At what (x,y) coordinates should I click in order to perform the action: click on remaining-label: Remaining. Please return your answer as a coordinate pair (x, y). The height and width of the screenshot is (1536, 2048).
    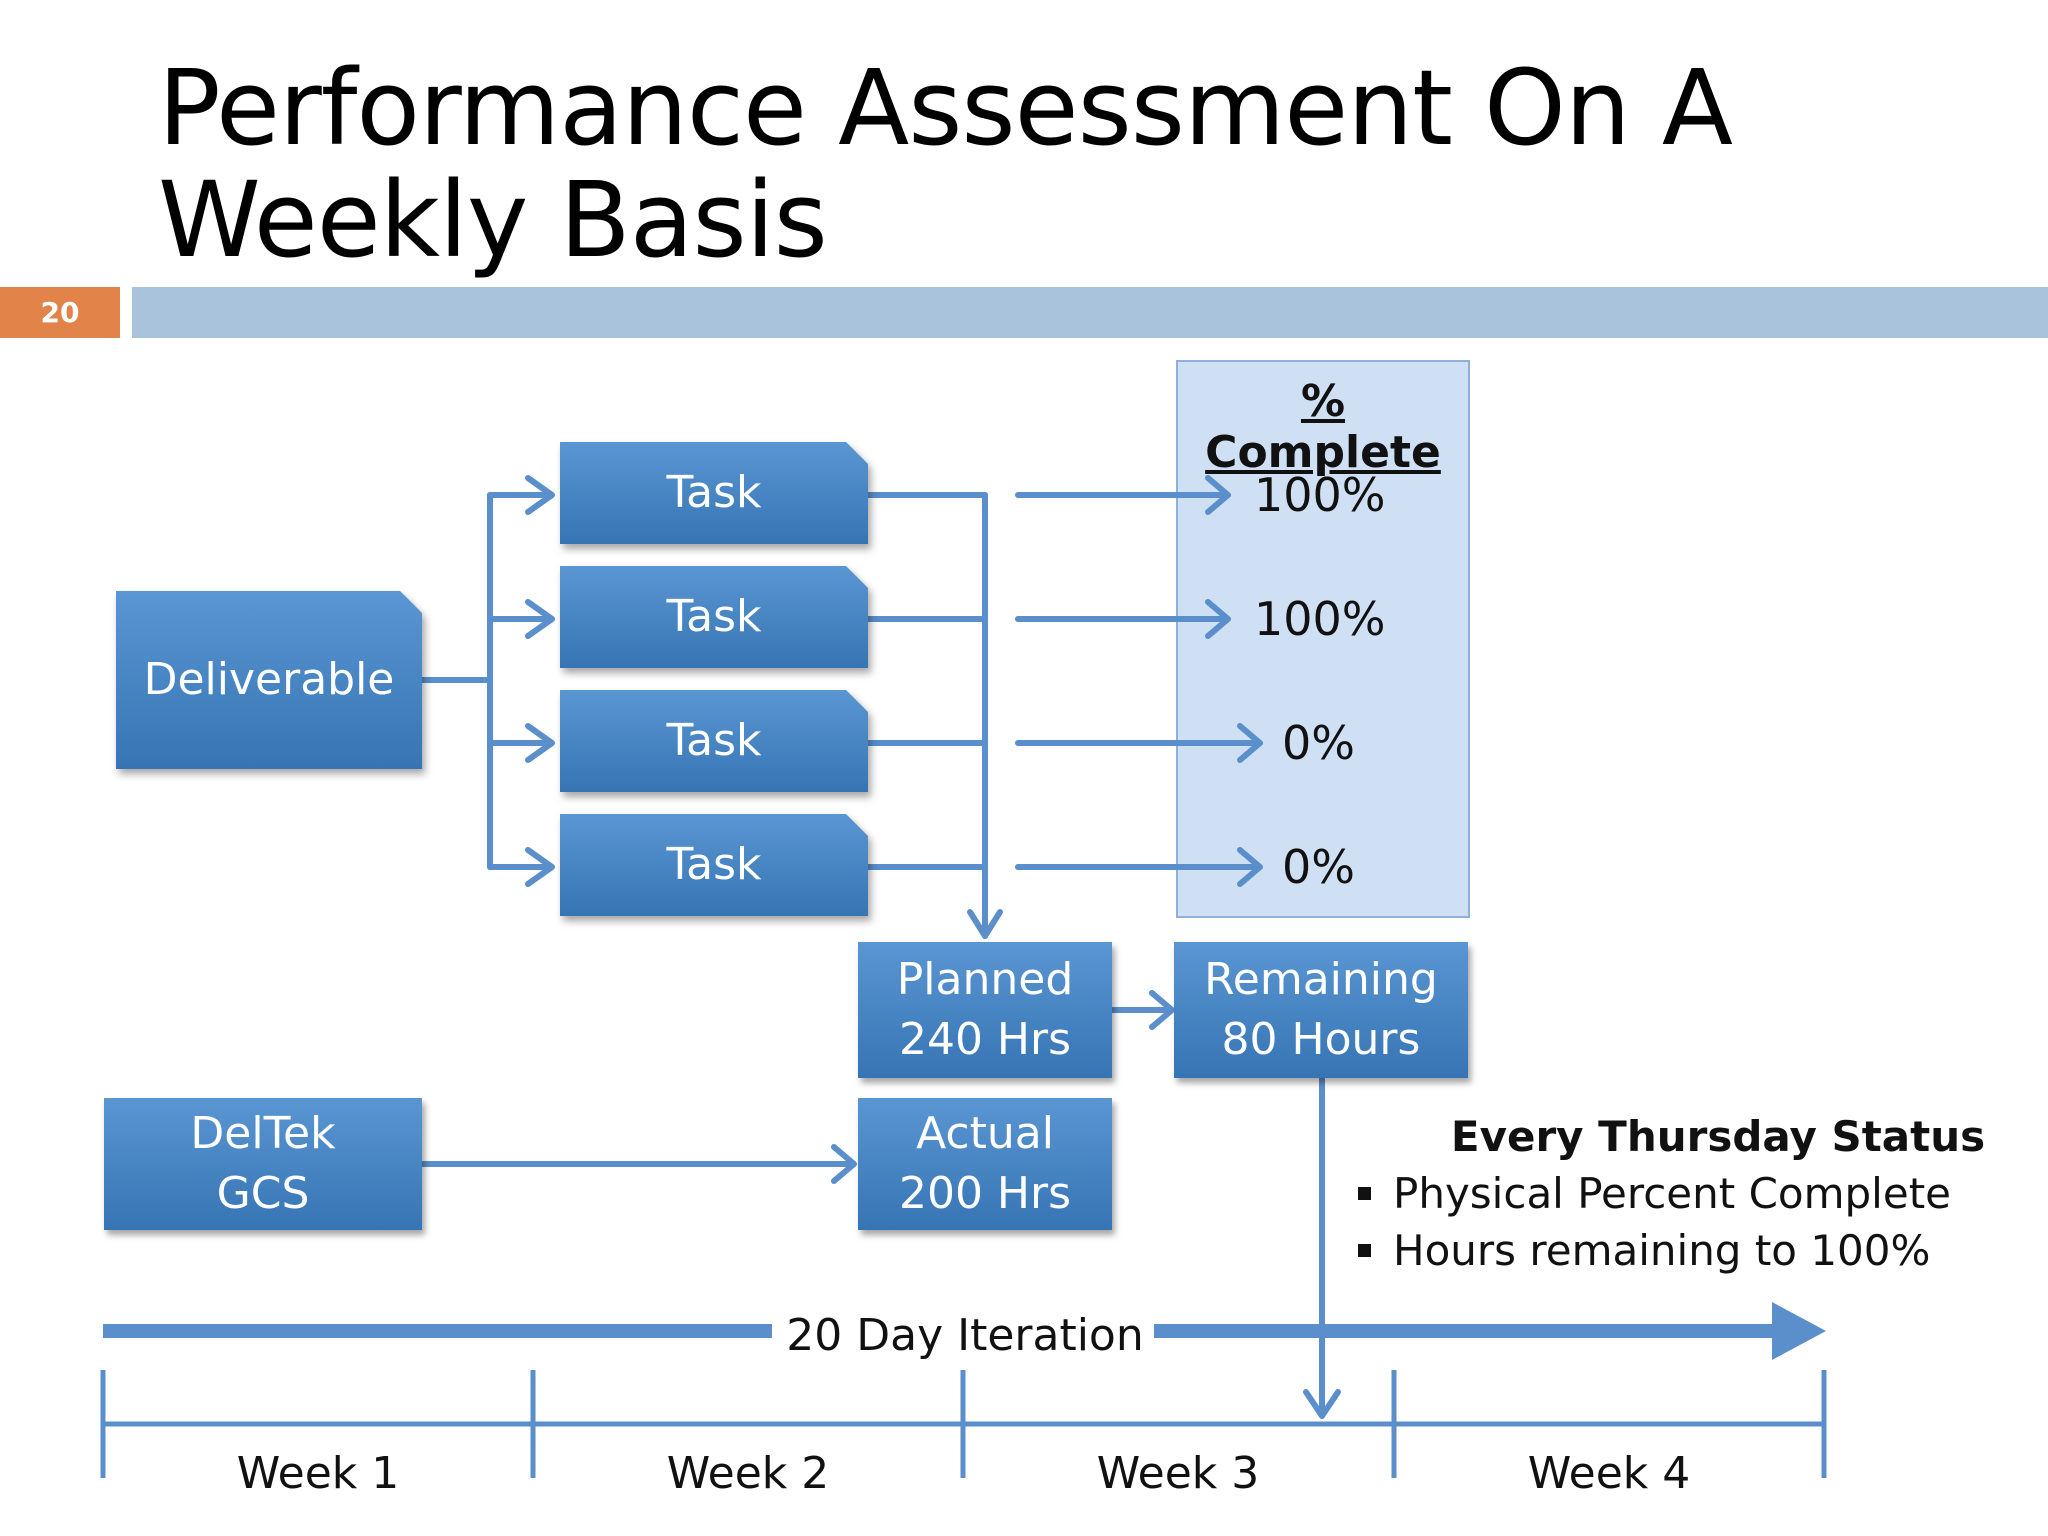
    Looking at the image, I should click on (1321, 979).